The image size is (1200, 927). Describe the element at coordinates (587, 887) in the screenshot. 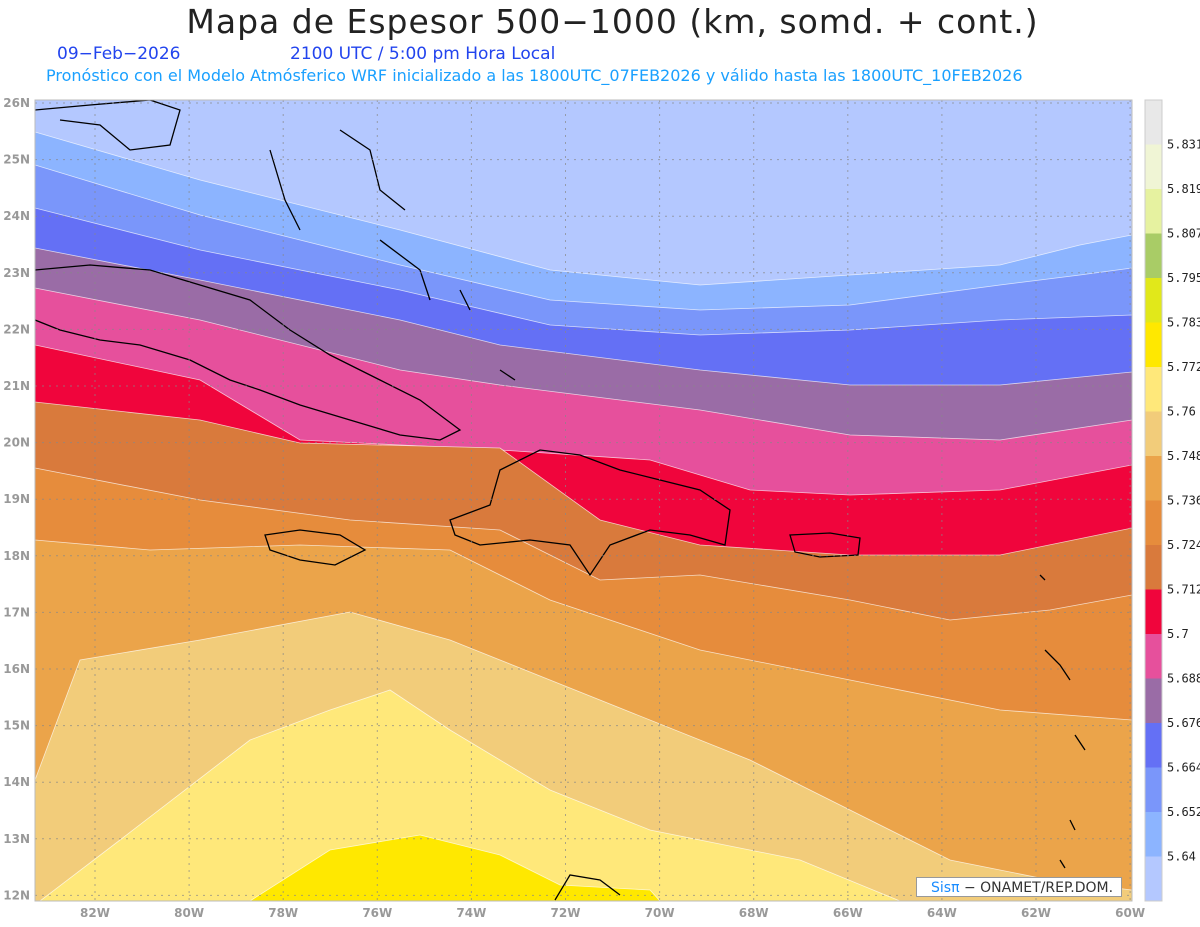

I see `coast-south-america` at that location.